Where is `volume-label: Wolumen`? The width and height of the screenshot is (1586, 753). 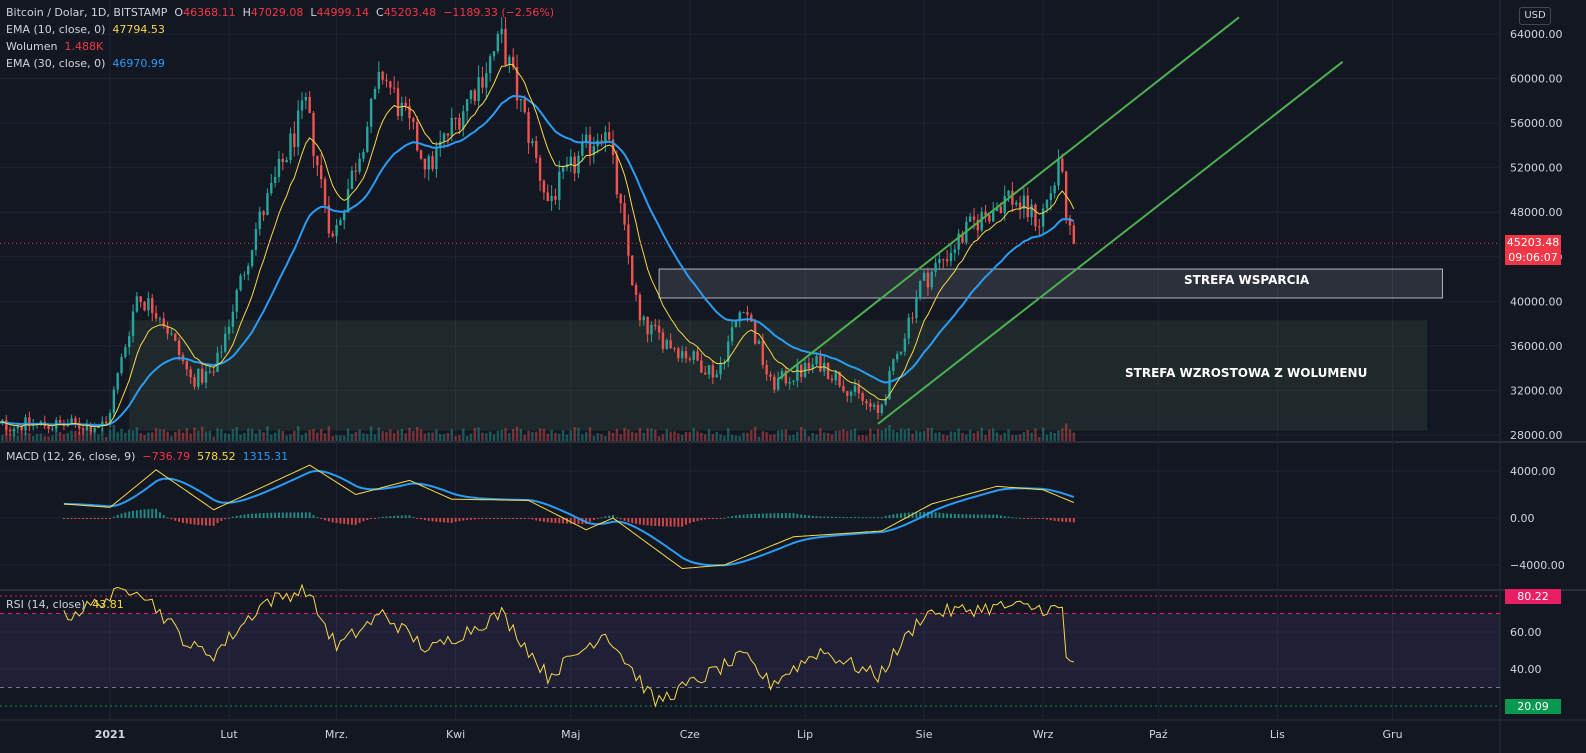
volume-label: Wolumen is located at coordinates (32, 46).